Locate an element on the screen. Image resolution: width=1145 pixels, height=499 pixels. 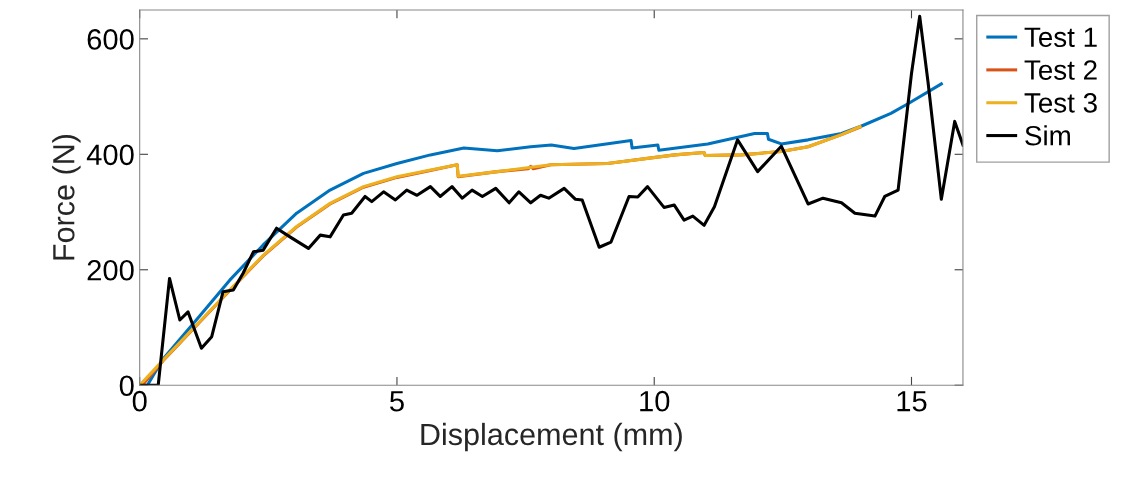
legend-label: Test 2 is located at coordinates (1060, 70).